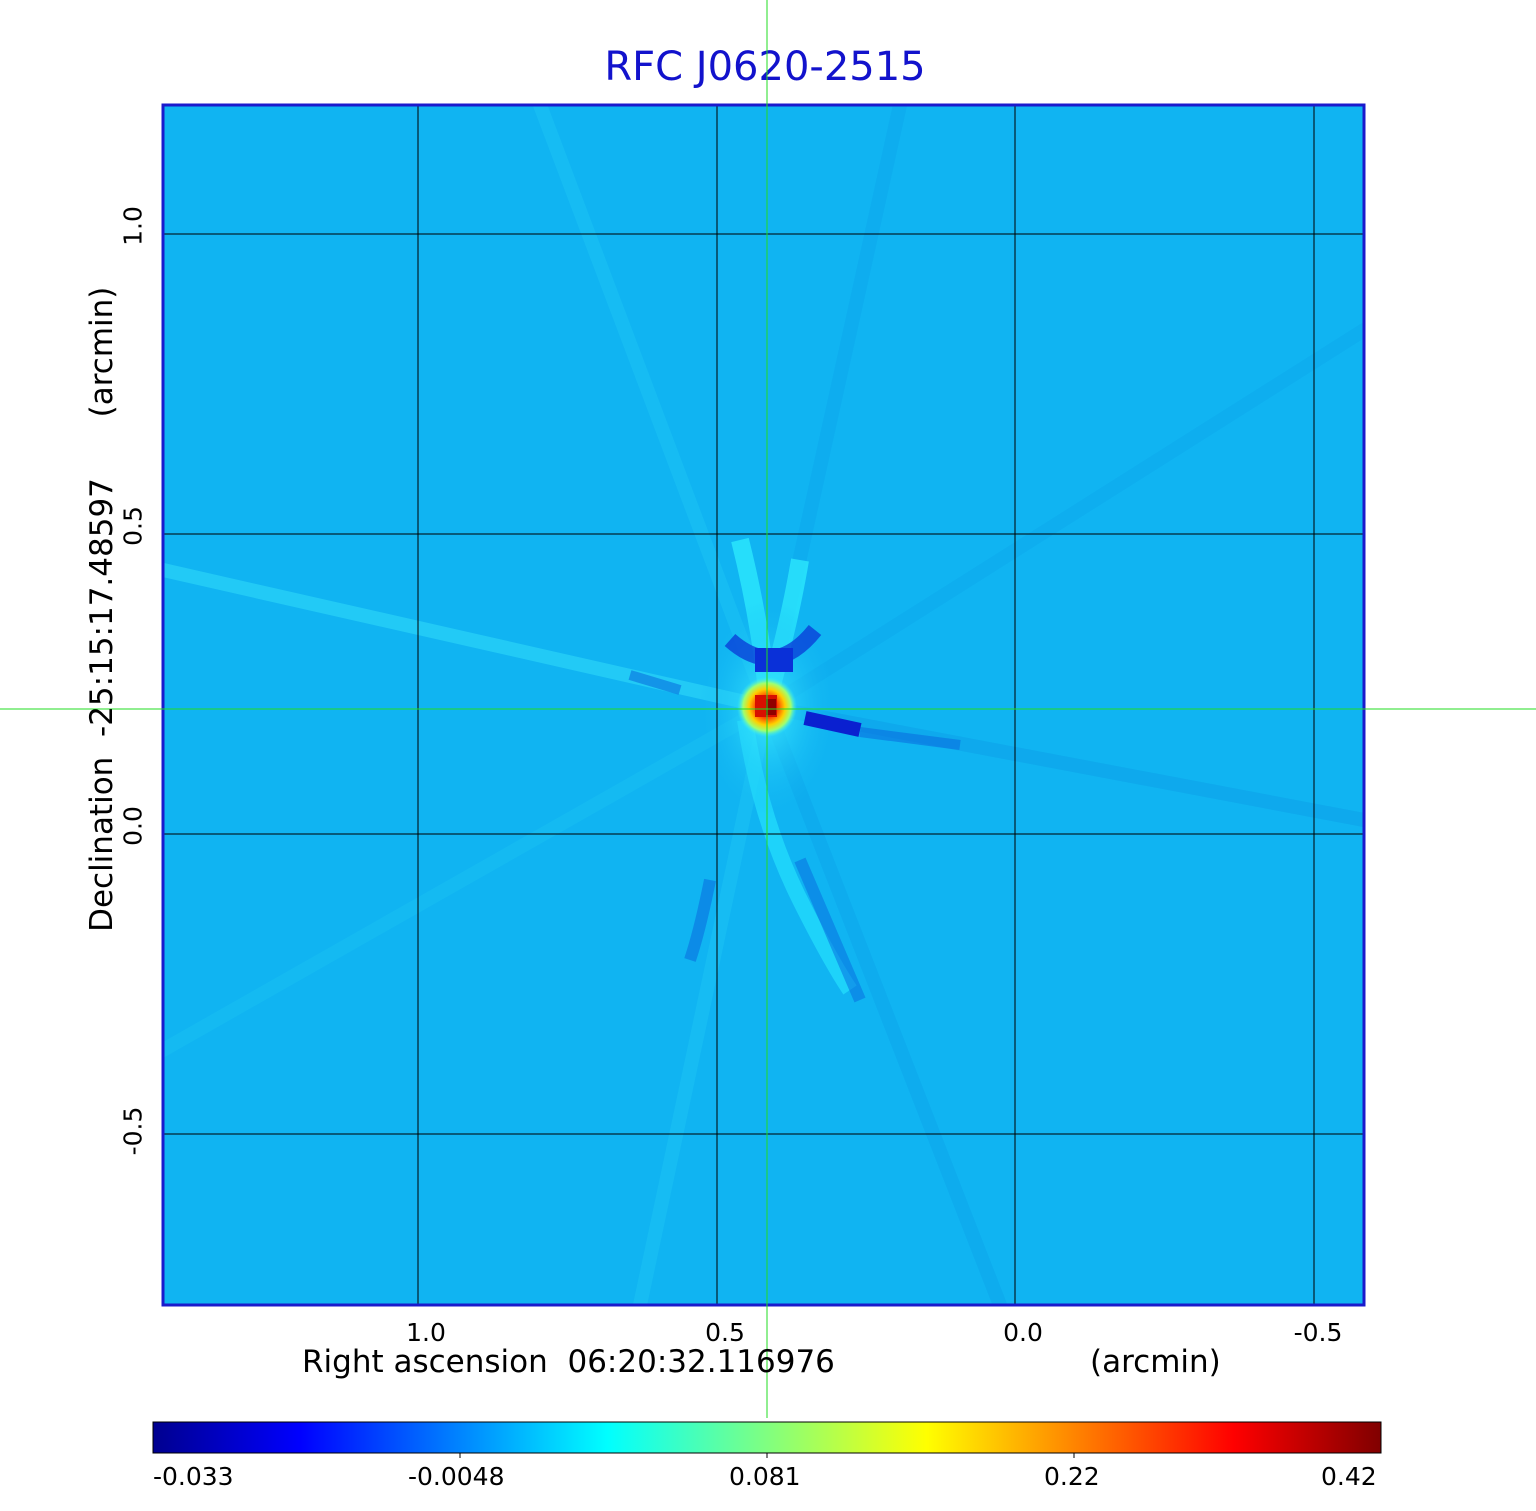 The height and width of the screenshot is (1511, 1536). What do you see at coordinates (1023, 1332) in the screenshot?
I see `x-tick-label: 0.0` at bounding box center [1023, 1332].